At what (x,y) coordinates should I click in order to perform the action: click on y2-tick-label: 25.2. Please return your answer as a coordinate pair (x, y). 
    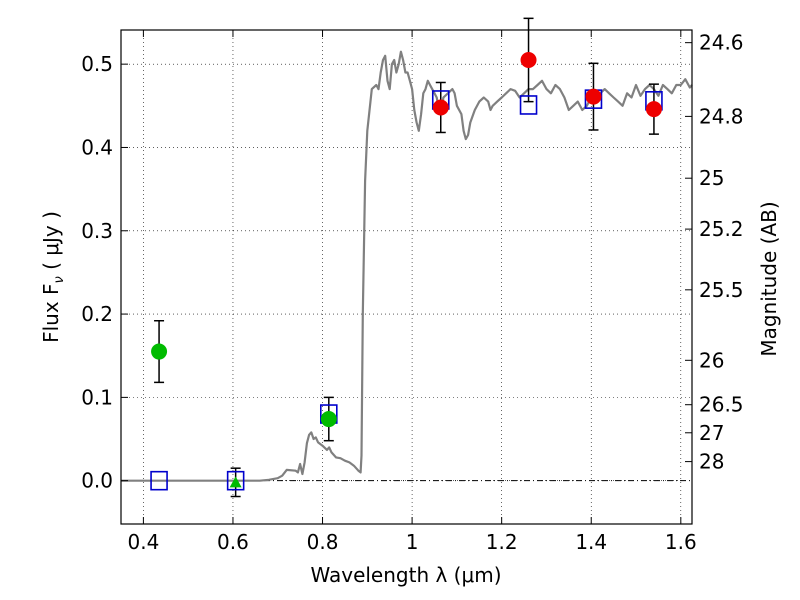
    Looking at the image, I should click on (721, 229).